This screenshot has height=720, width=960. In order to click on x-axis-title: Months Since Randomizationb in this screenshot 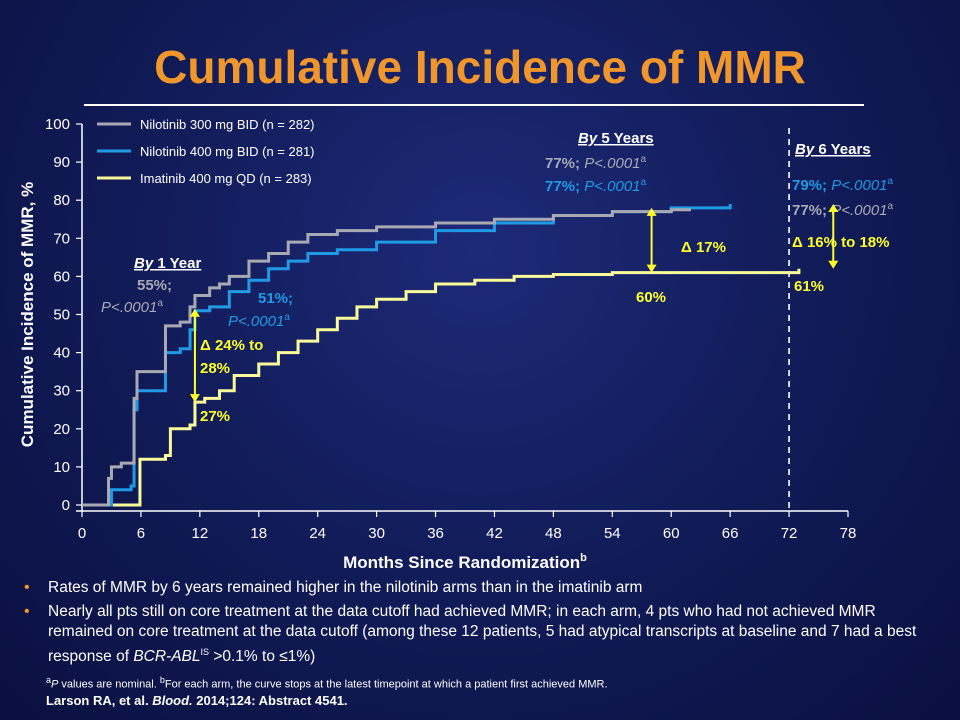, I will do `click(465, 562)`.